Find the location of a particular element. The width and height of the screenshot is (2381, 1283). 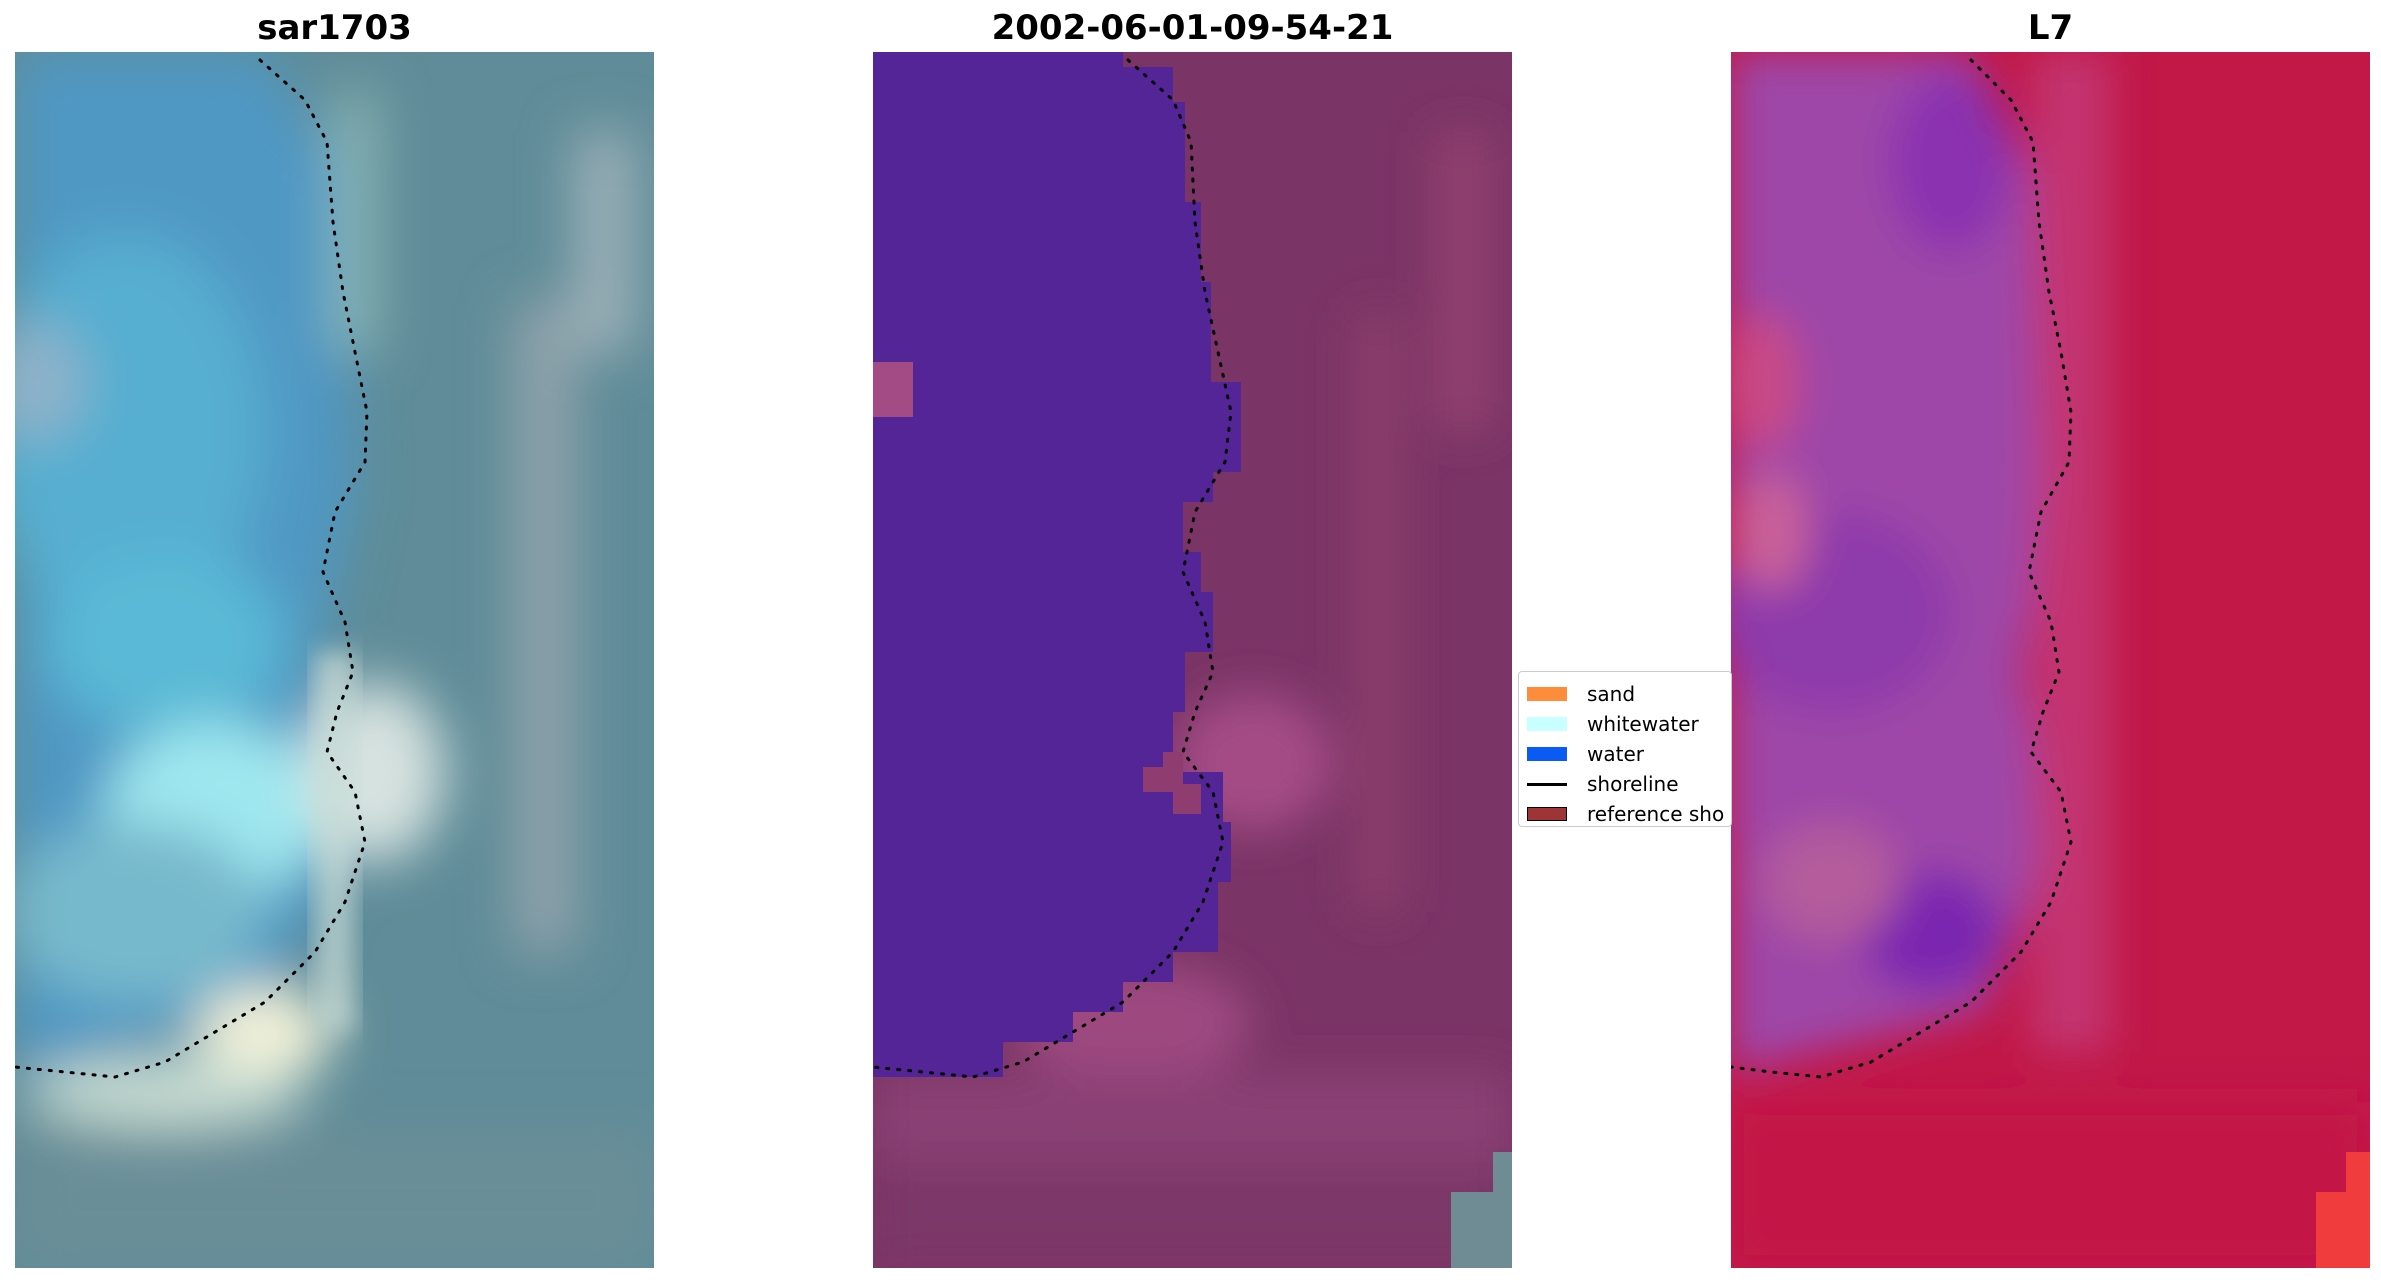

water-class-region is located at coordinates (1057, 564).